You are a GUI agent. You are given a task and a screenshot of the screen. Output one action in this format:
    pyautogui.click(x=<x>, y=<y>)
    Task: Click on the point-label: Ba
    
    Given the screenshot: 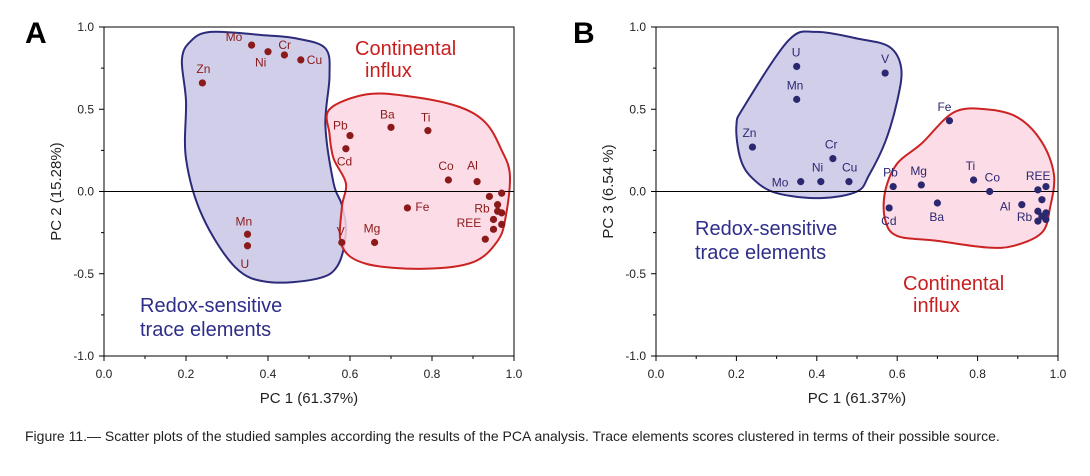 What is the action you would take?
    pyautogui.click(x=387, y=114)
    